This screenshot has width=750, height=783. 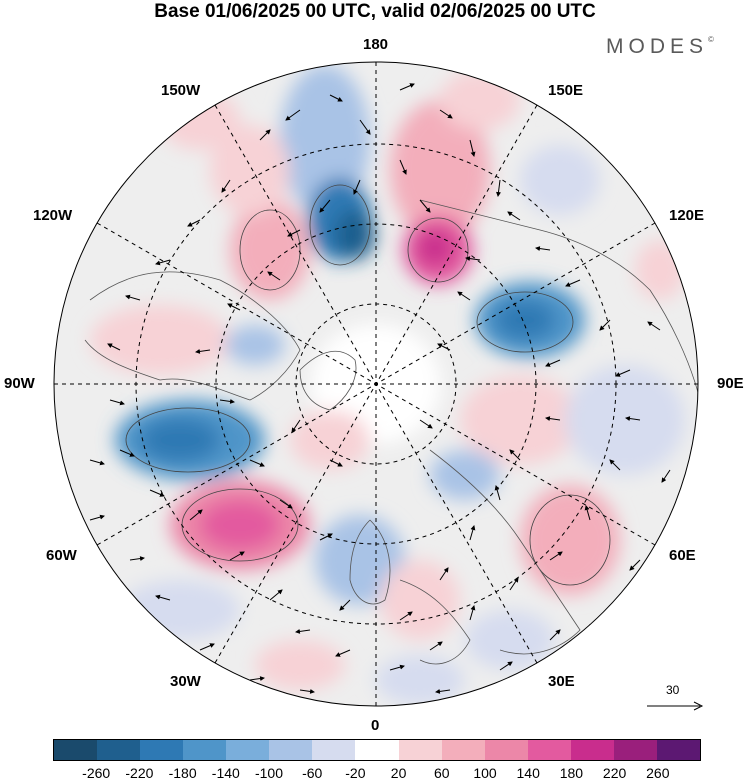 I want to click on colorbar-tick-label: -20, so click(x=355, y=773).